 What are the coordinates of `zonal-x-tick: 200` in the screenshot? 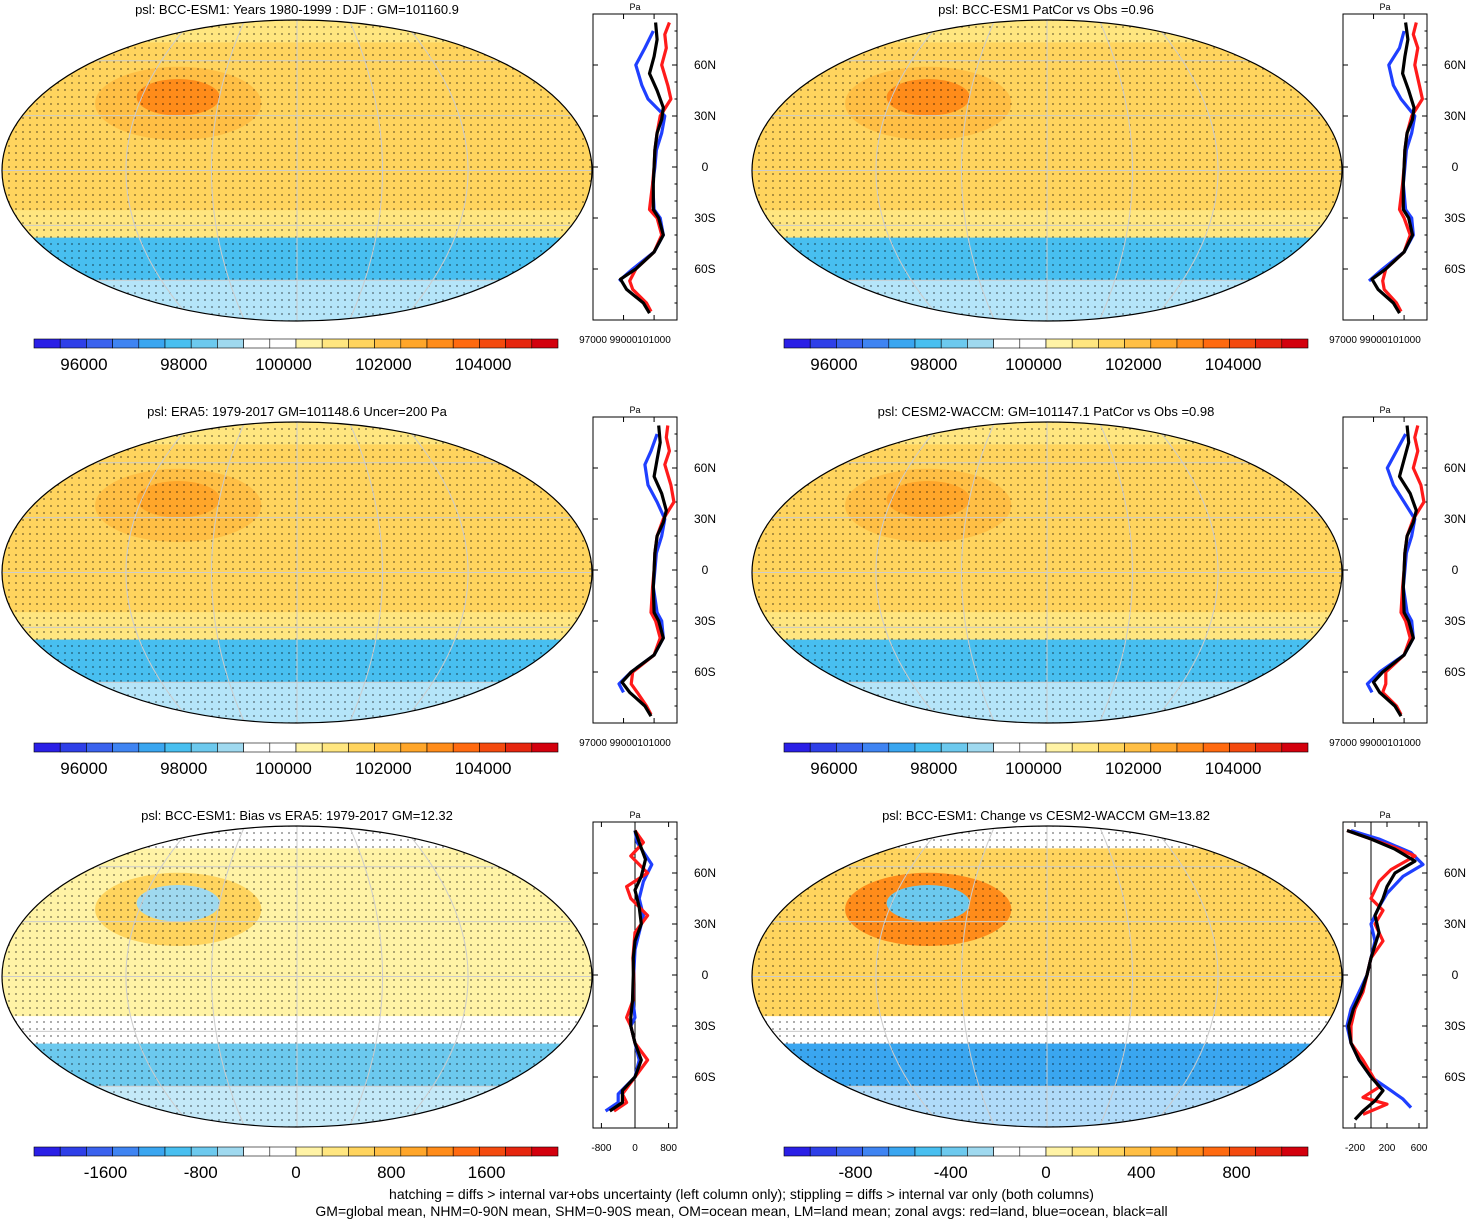 It's located at (1387, 1148).